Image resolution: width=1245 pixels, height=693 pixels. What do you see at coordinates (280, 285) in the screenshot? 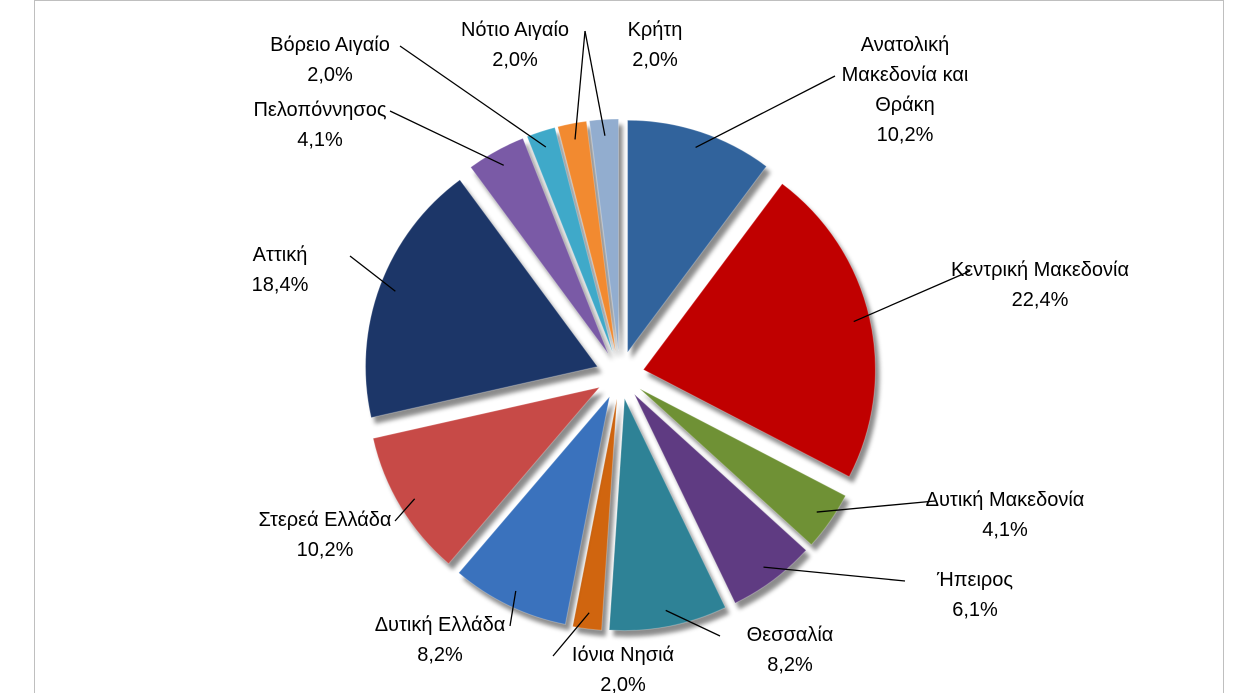
I see `value-label: 18,4%` at bounding box center [280, 285].